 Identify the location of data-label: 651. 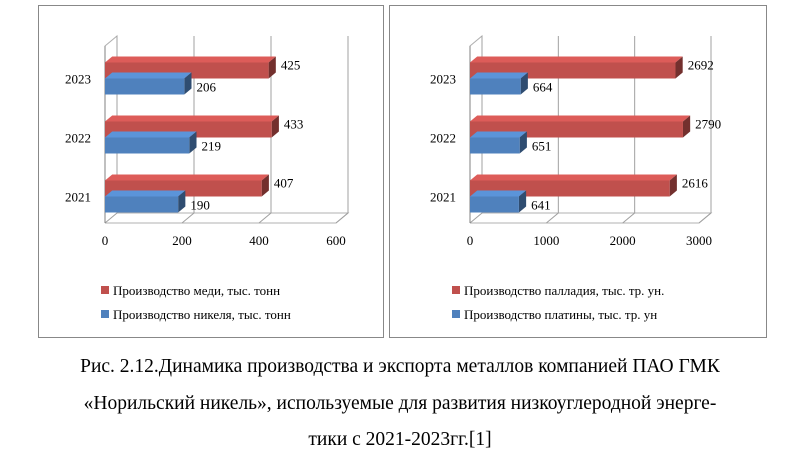
(542, 146).